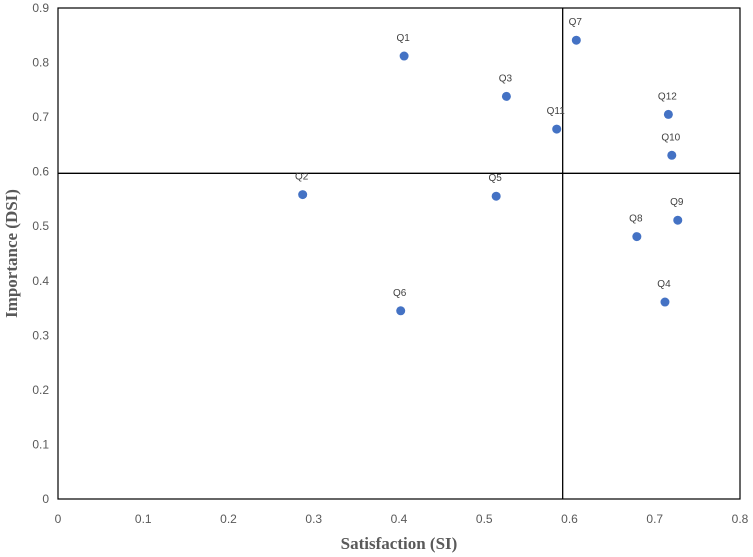 The width and height of the screenshot is (753, 557). What do you see at coordinates (576, 40) in the screenshot?
I see `data-point-q7` at bounding box center [576, 40].